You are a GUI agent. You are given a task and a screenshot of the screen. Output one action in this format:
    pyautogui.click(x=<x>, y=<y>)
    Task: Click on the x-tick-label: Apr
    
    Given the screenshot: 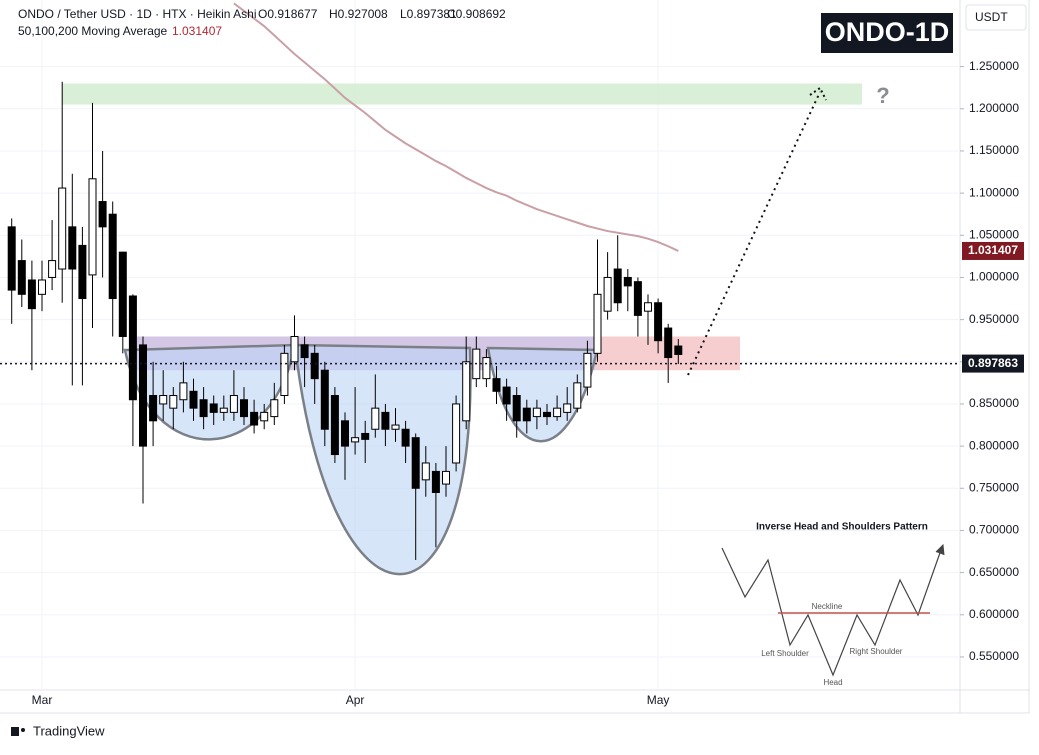 What is the action you would take?
    pyautogui.click(x=355, y=700)
    